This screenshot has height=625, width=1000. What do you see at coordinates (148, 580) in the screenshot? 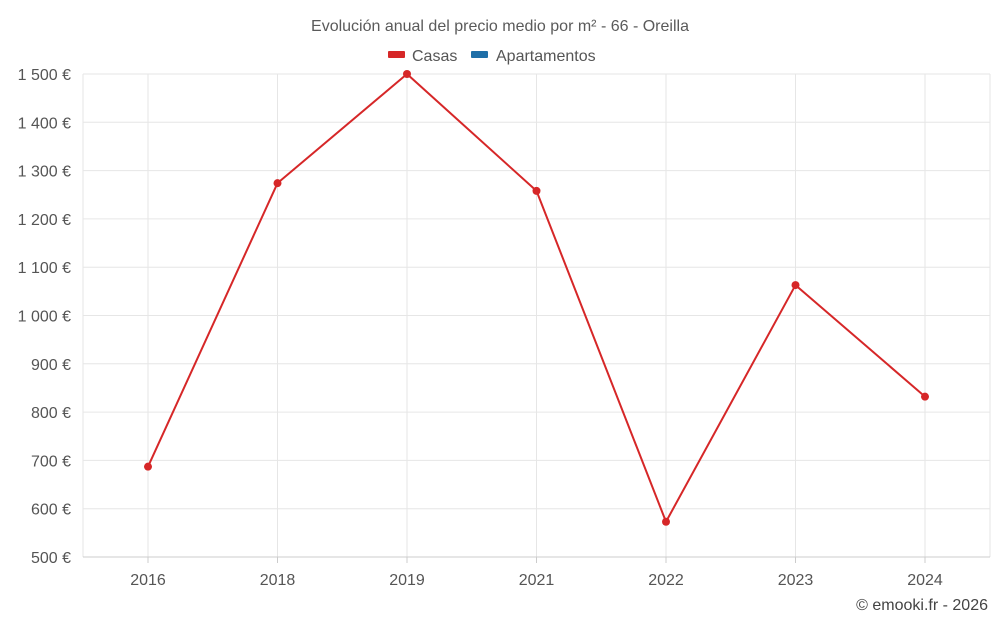
I see `x-tick-label: 2016` at bounding box center [148, 580].